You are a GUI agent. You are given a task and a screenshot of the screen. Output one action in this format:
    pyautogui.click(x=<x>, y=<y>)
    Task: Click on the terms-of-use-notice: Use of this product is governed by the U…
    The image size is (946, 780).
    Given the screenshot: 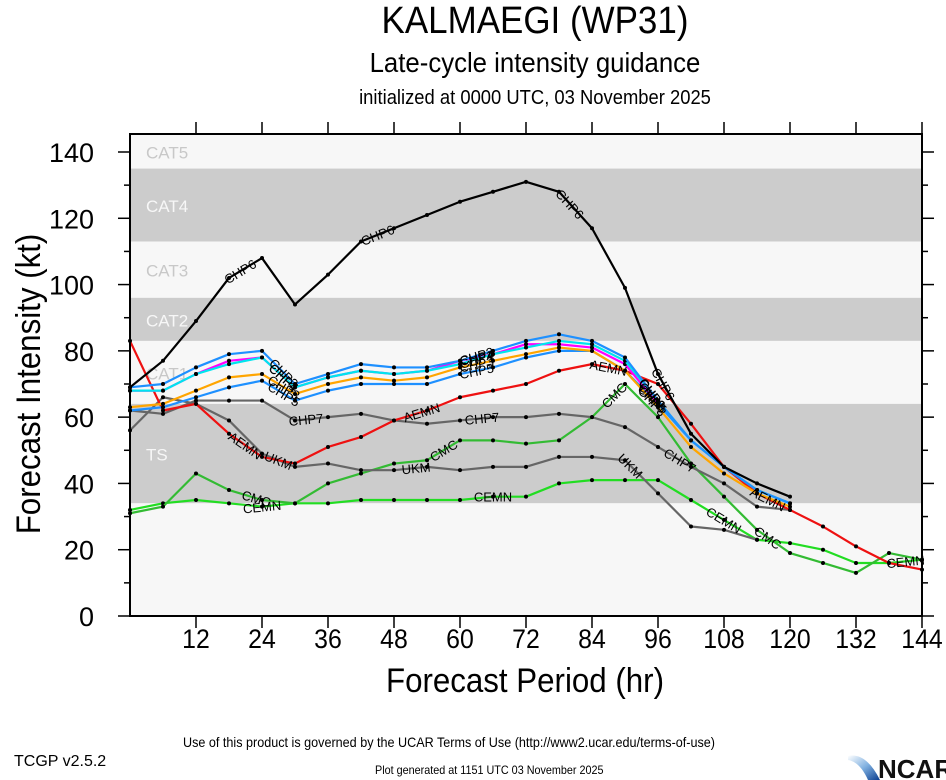 What is the action you would take?
    pyautogui.click(x=449, y=742)
    